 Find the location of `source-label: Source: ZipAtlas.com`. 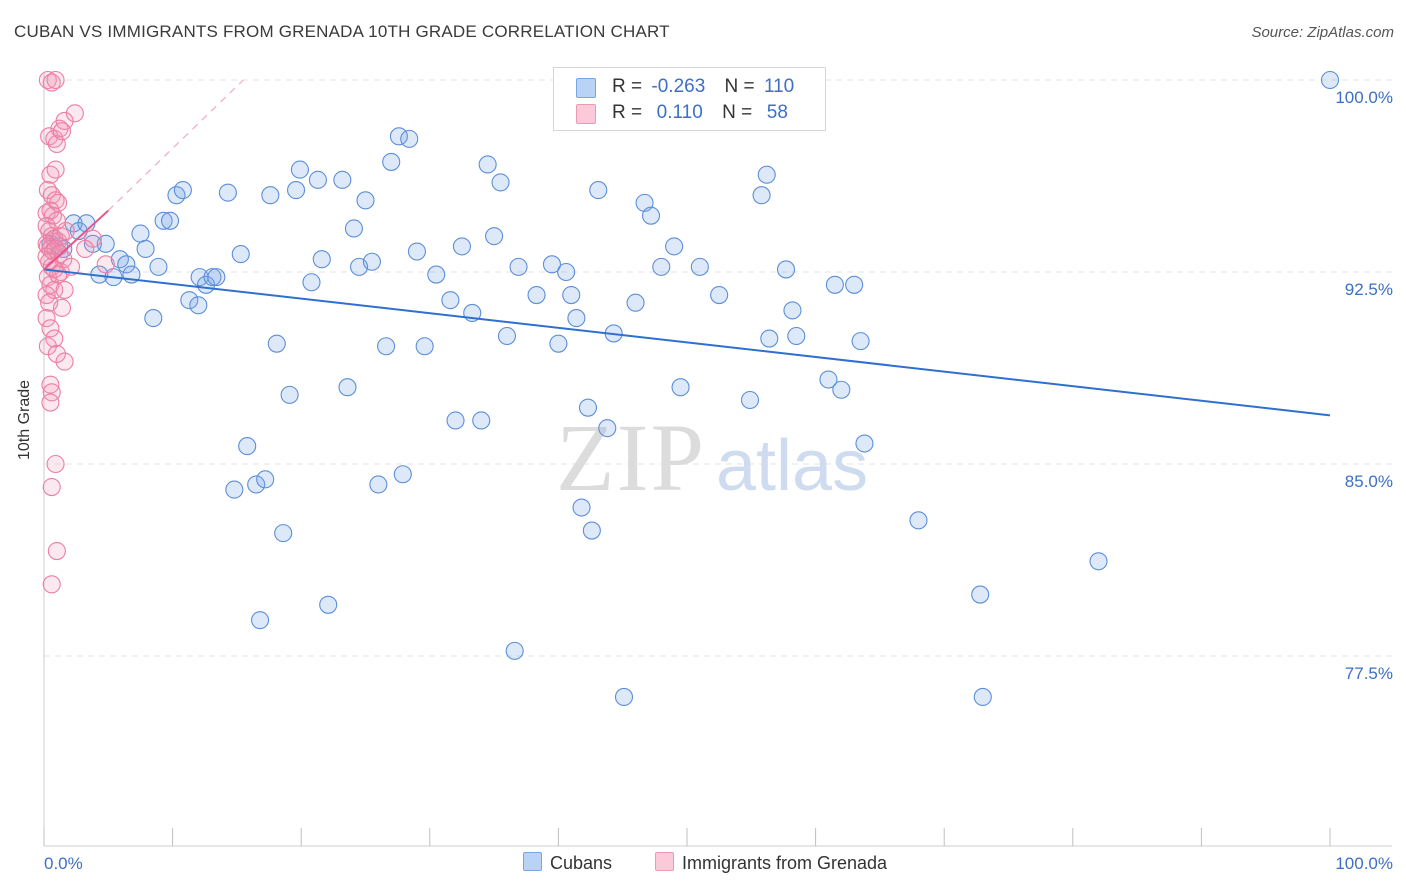

source-label: Source: ZipAtlas.com is located at coordinates (1322, 32).